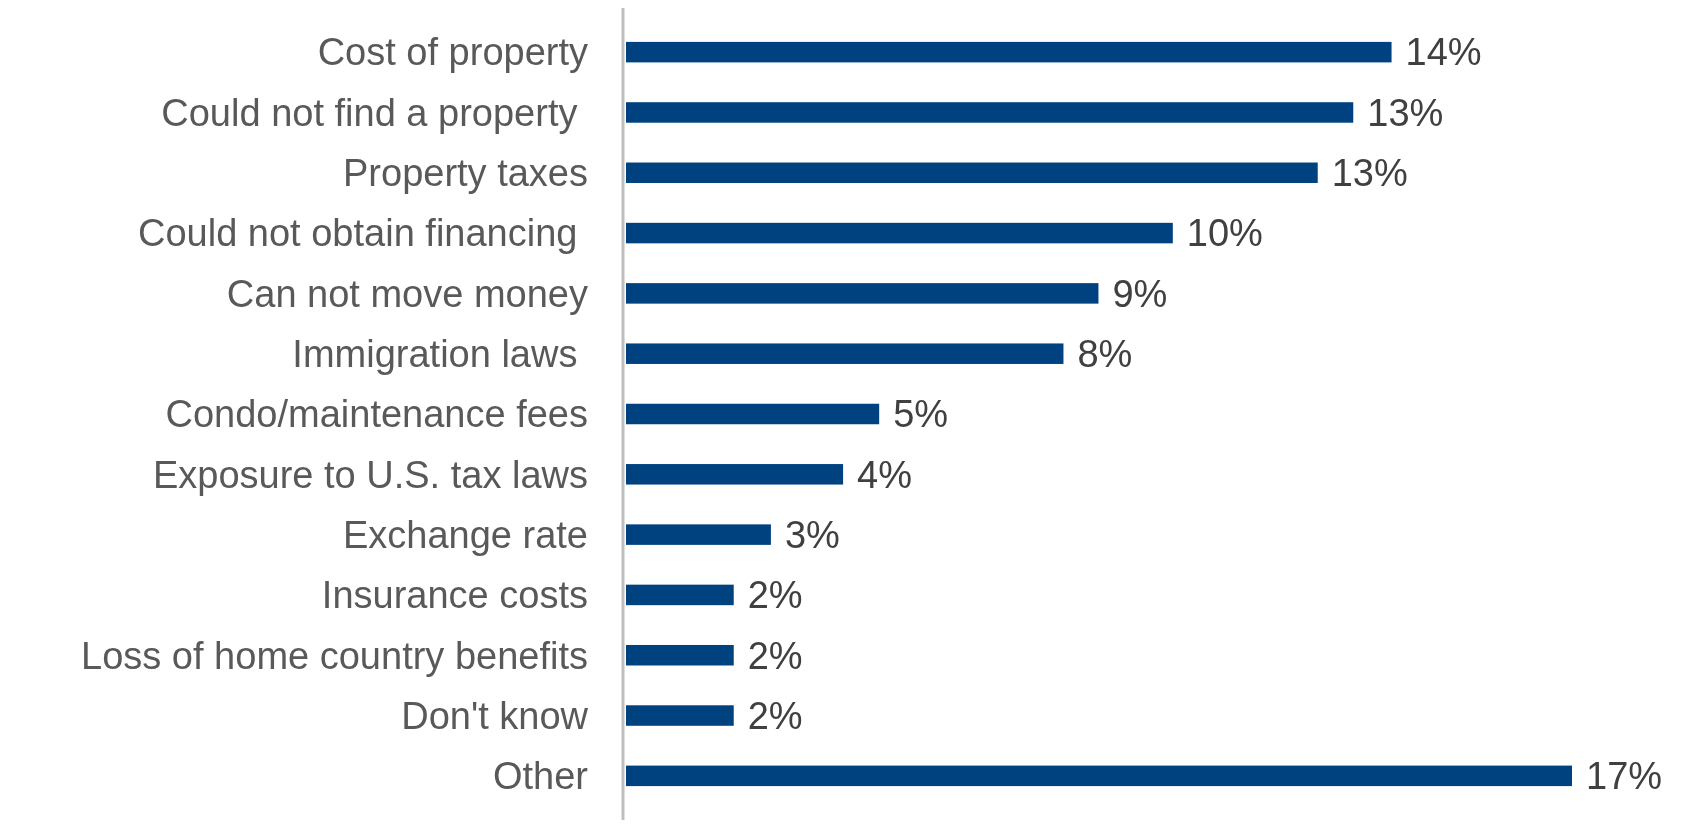 This screenshot has height=828, width=1690. Describe the element at coordinates (921, 414) in the screenshot. I see `data-label: 5%` at that location.